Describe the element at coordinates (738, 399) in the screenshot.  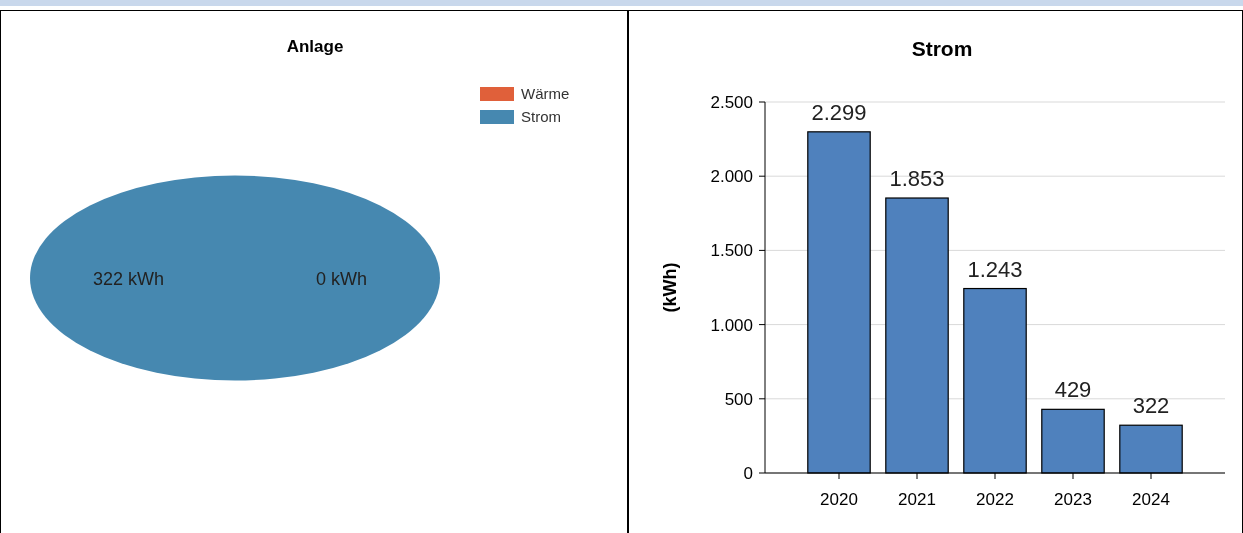
I see `y-tick-label: 500` at that location.